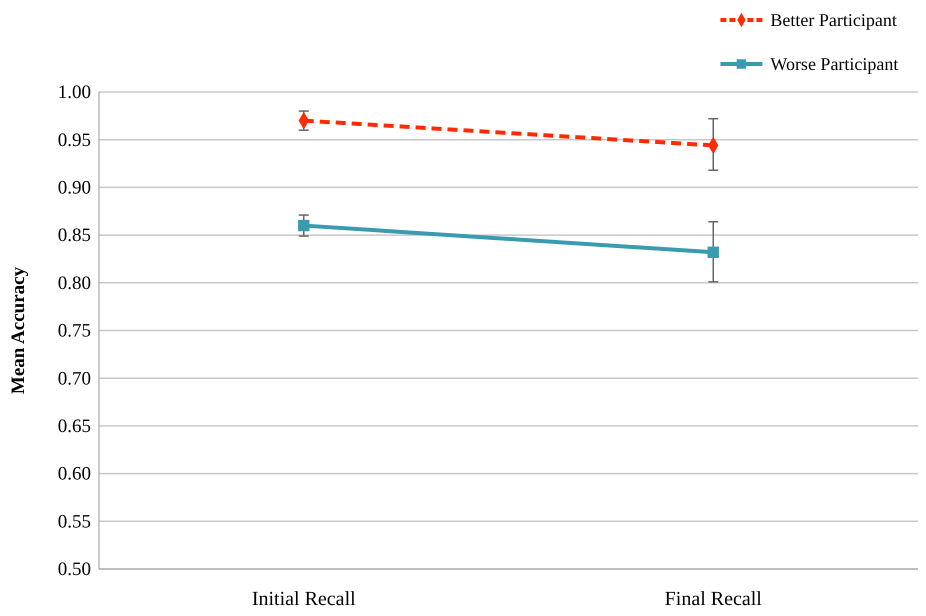  What do you see at coordinates (74, 379) in the screenshot?
I see `y-tick-label: 0.70` at bounding box center [74, 379].